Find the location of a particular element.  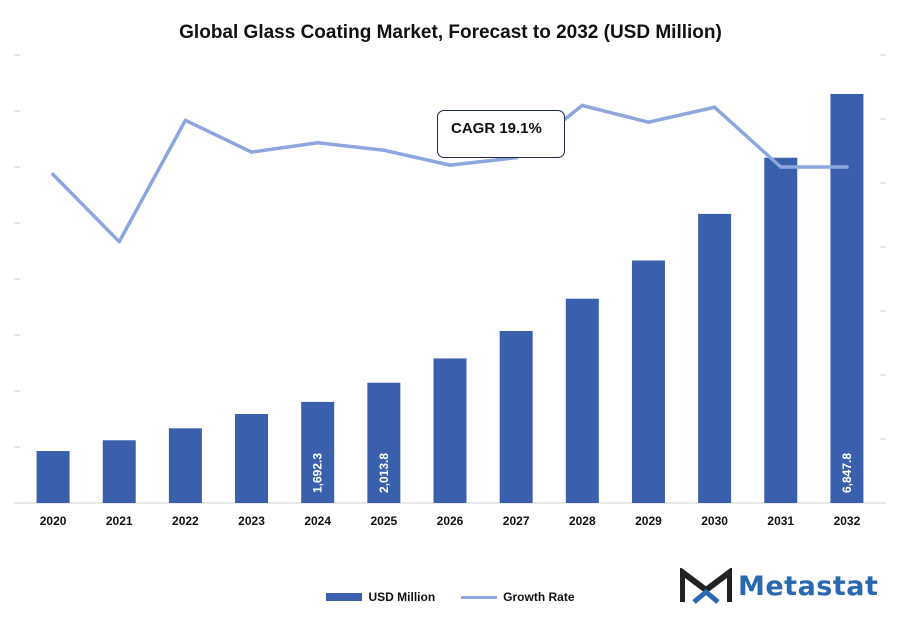

bar-2029 is located at coordinates (648, 381).